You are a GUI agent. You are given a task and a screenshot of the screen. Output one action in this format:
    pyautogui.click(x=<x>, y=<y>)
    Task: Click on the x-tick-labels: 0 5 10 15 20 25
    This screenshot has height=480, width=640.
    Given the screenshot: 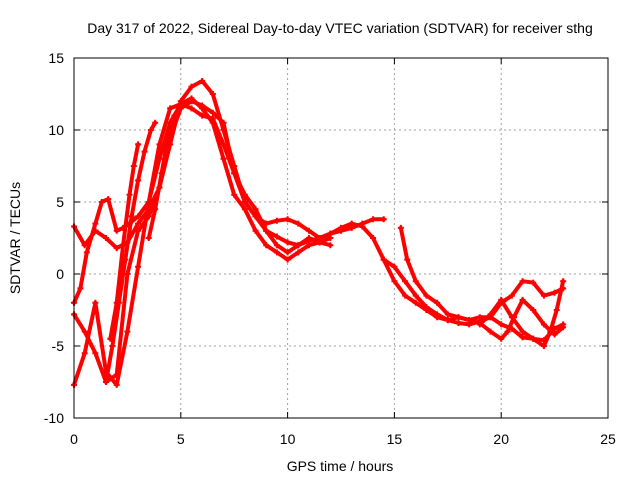 What is the action you would take?
    pyautogui.click(x=343, y=439)
    